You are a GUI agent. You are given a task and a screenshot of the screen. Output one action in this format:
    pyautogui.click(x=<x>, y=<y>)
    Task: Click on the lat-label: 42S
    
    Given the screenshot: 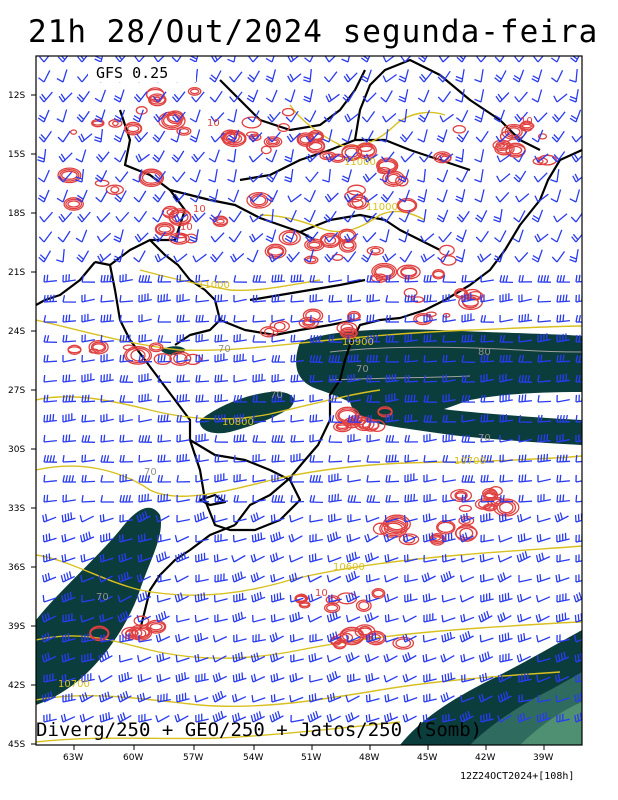 What is the action you would take?
    pyautogui.click(x=16, y=686)
    